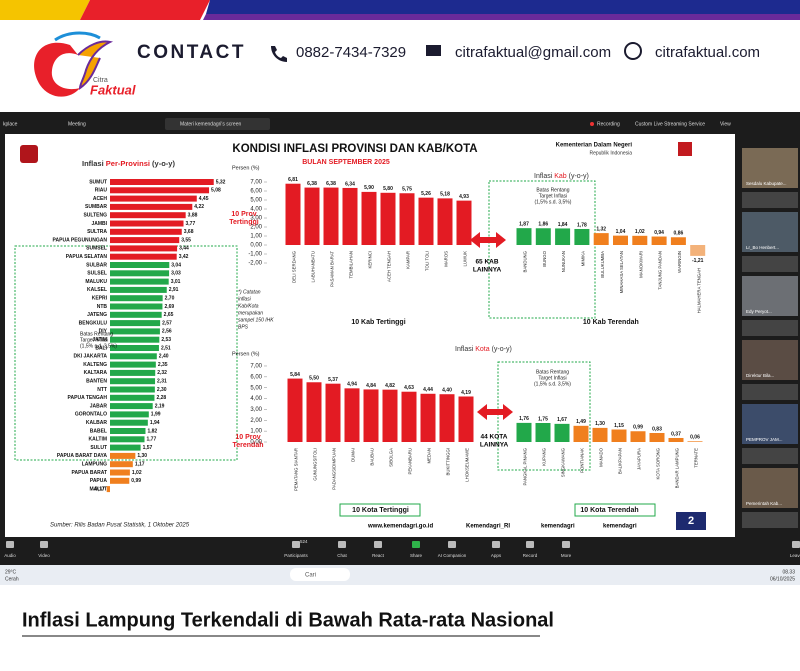 The width and height of the screenshot is (800, 671). What do you see at coordinates (166, 348) in the screenshot?
I see `value-label: 2,51` at bounding box center [166, 348].